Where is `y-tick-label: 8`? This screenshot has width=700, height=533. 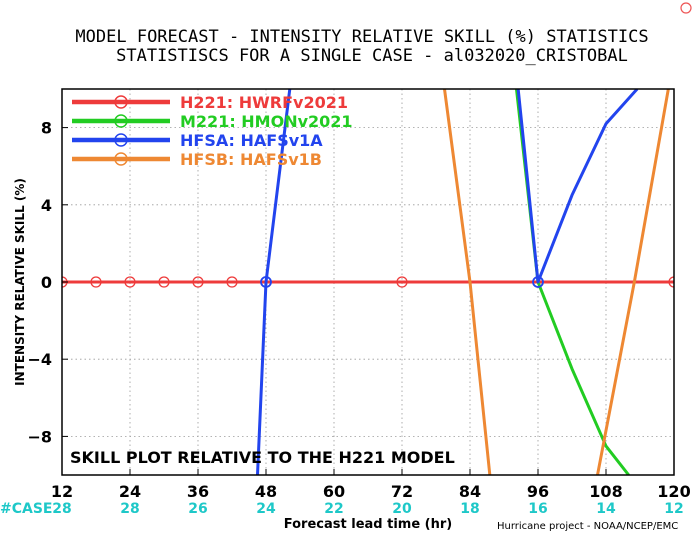 y-tick-label: 8 is located at coordinates (46, 128).